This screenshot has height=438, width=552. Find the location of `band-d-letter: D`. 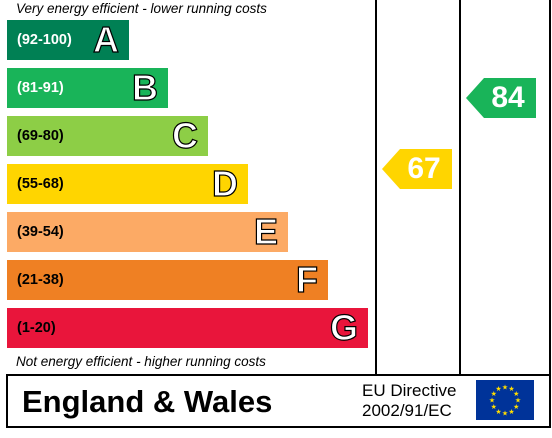

band-d-letter: D is located at coordinates (224, 183).